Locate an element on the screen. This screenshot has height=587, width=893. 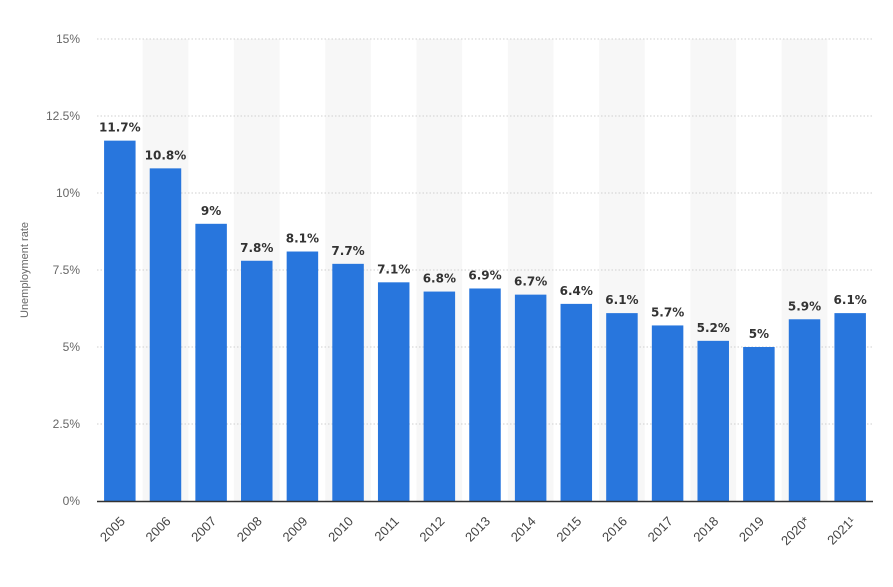
x-tick-label: 2020* is located at coordinates (795, 531).